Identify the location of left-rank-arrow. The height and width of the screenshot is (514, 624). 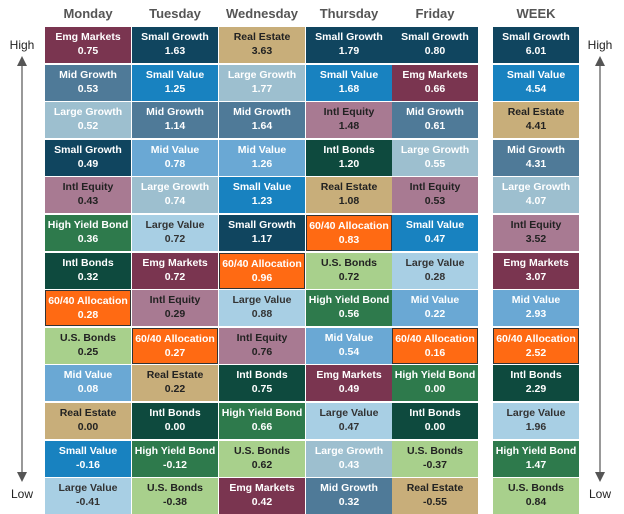
(22, 269).